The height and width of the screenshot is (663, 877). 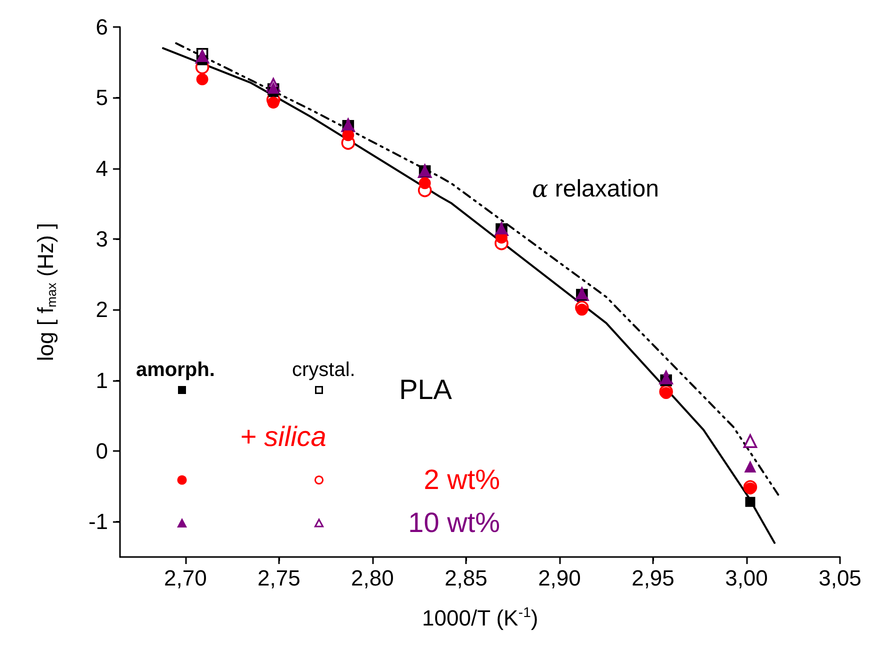 I want to click on annotation: PLA, so click(x=425, y=389).